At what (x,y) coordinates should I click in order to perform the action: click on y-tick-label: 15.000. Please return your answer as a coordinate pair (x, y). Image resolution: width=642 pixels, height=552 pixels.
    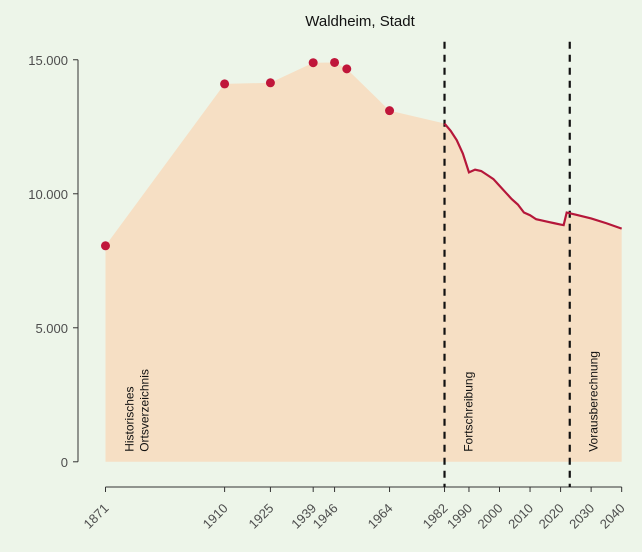
    Looking at the image, I should click on (48, 60).